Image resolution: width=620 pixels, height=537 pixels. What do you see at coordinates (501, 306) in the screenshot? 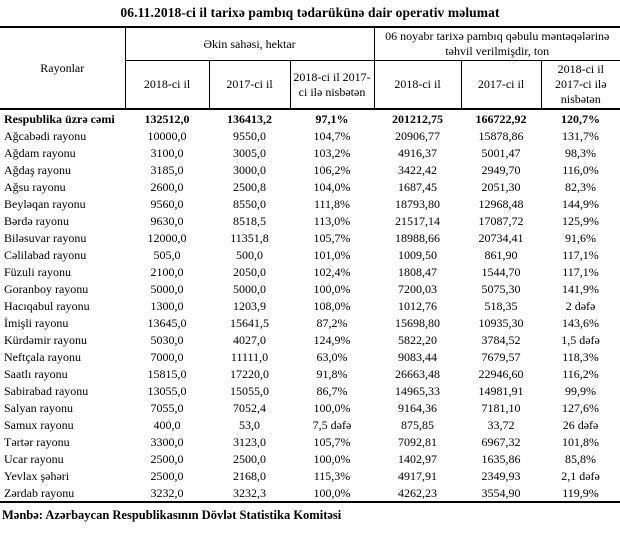
I see `value-cell: 518,35` at bounding box center [501, 306].